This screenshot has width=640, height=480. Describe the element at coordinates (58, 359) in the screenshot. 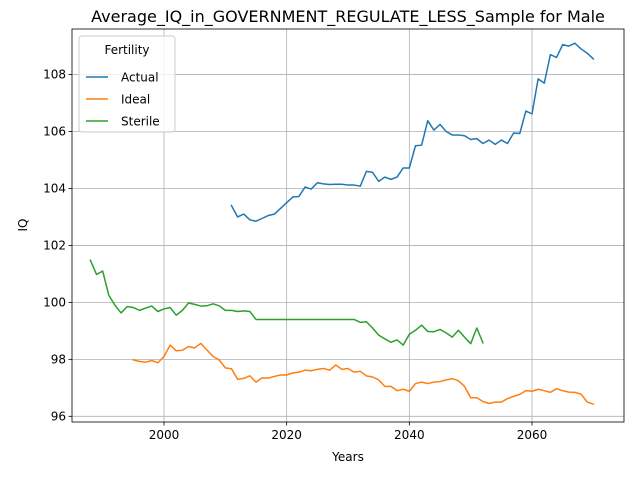

I see `y-tick-label: 98` at that location.